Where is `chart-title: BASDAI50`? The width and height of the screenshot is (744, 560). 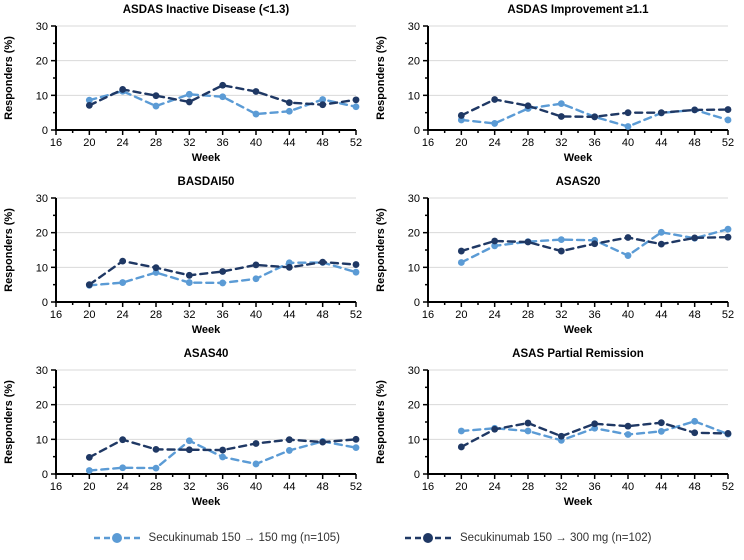
chart-title: BASDAI50 is located at coordinates (206, 182).